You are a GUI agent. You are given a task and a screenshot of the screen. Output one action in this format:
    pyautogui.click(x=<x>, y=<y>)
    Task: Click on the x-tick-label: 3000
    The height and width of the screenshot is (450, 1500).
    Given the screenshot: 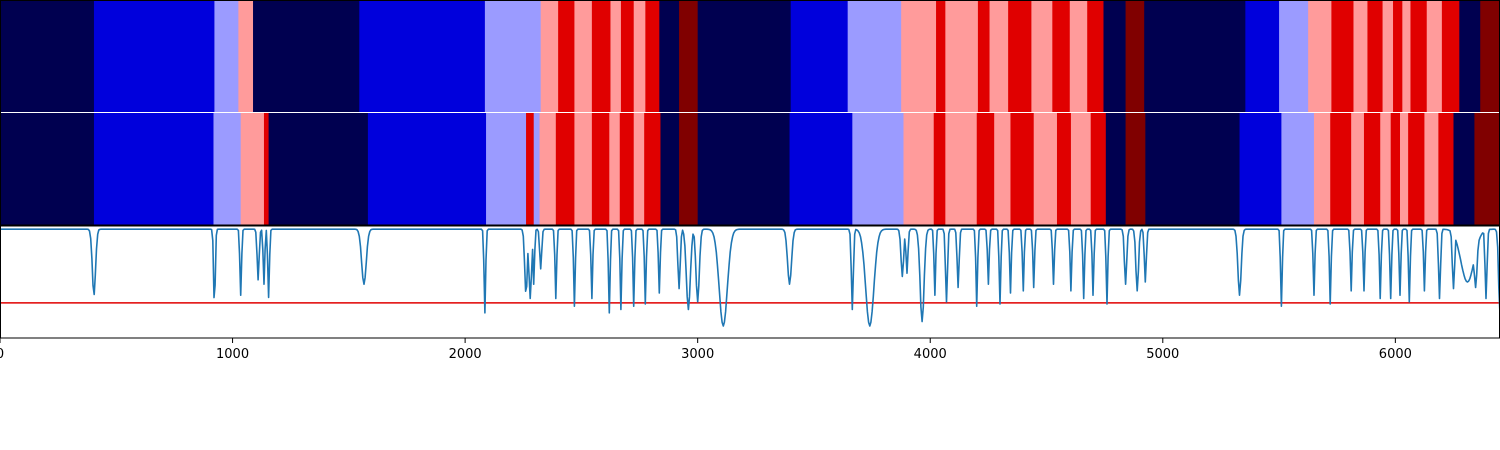 What is the action you would take?
    pyautogui.click(x=697, y=354)
    